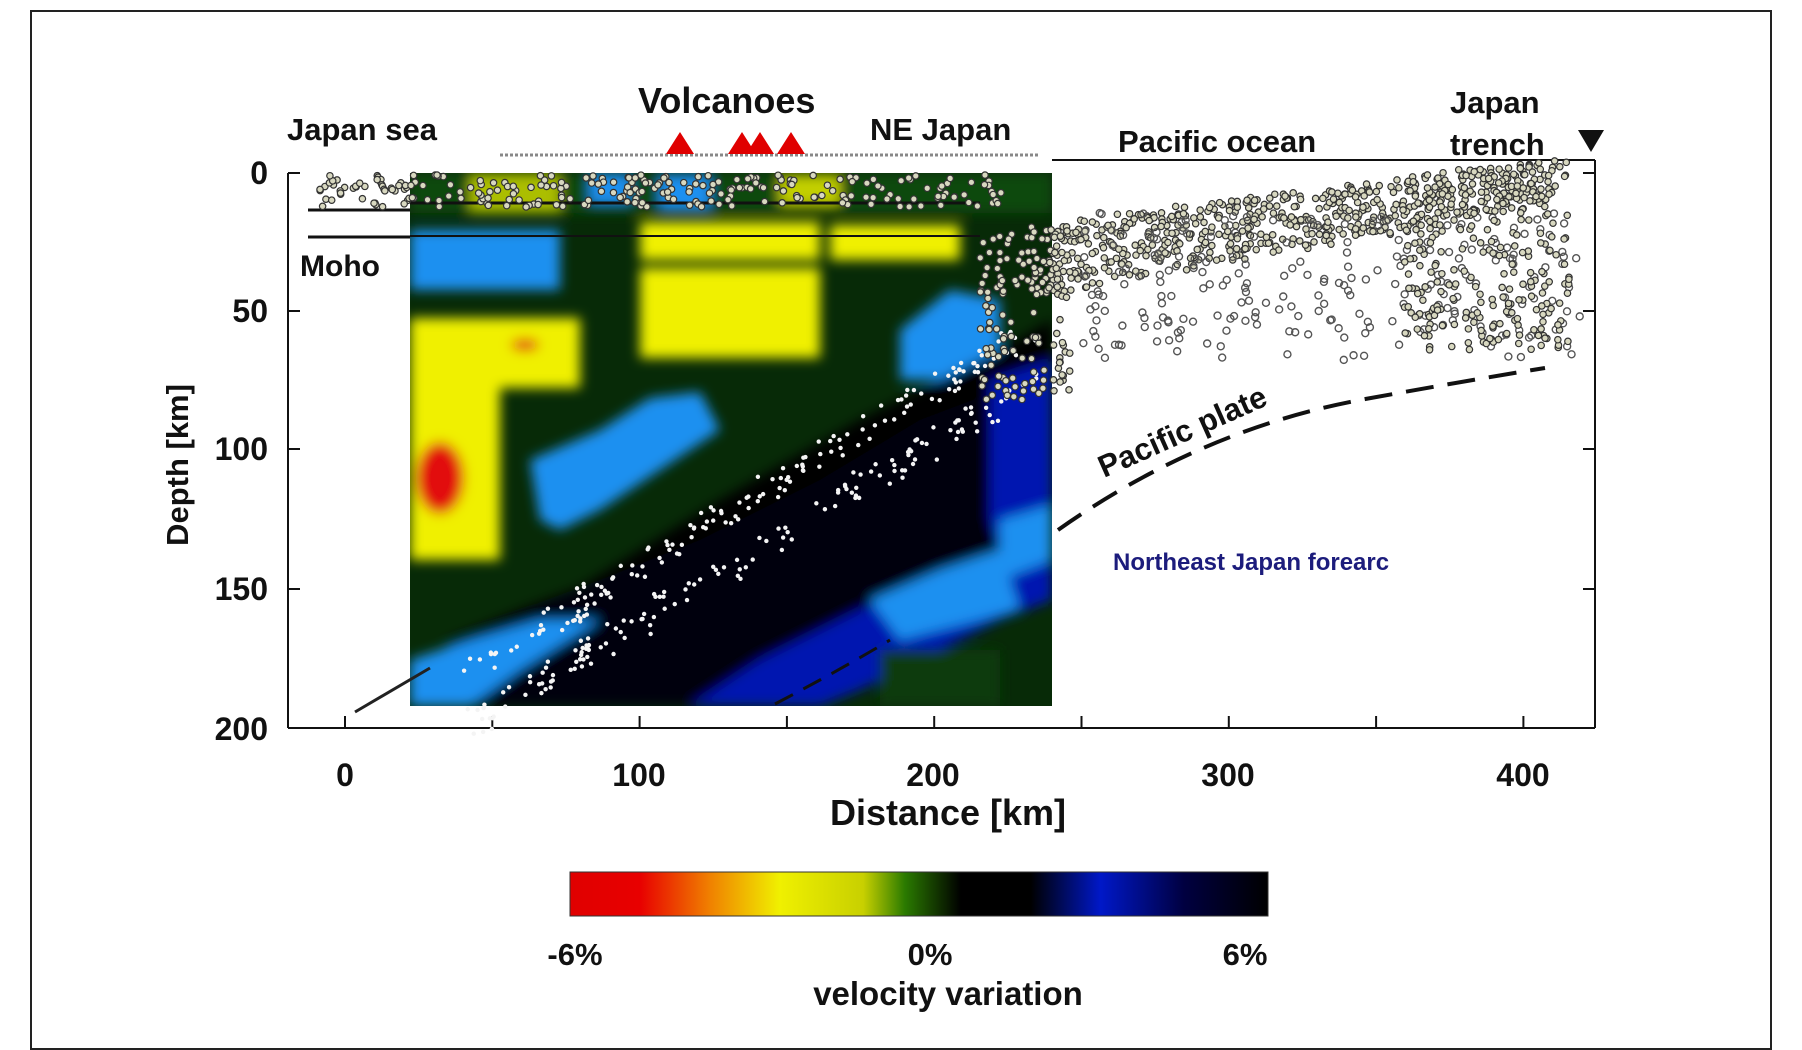 Image resolution: width=1802 pixels, height=1050 pixels. Describe the element at coordinates (930, 954) in the screenshot. I see `colorbar-mid-label: 0%` at that location.